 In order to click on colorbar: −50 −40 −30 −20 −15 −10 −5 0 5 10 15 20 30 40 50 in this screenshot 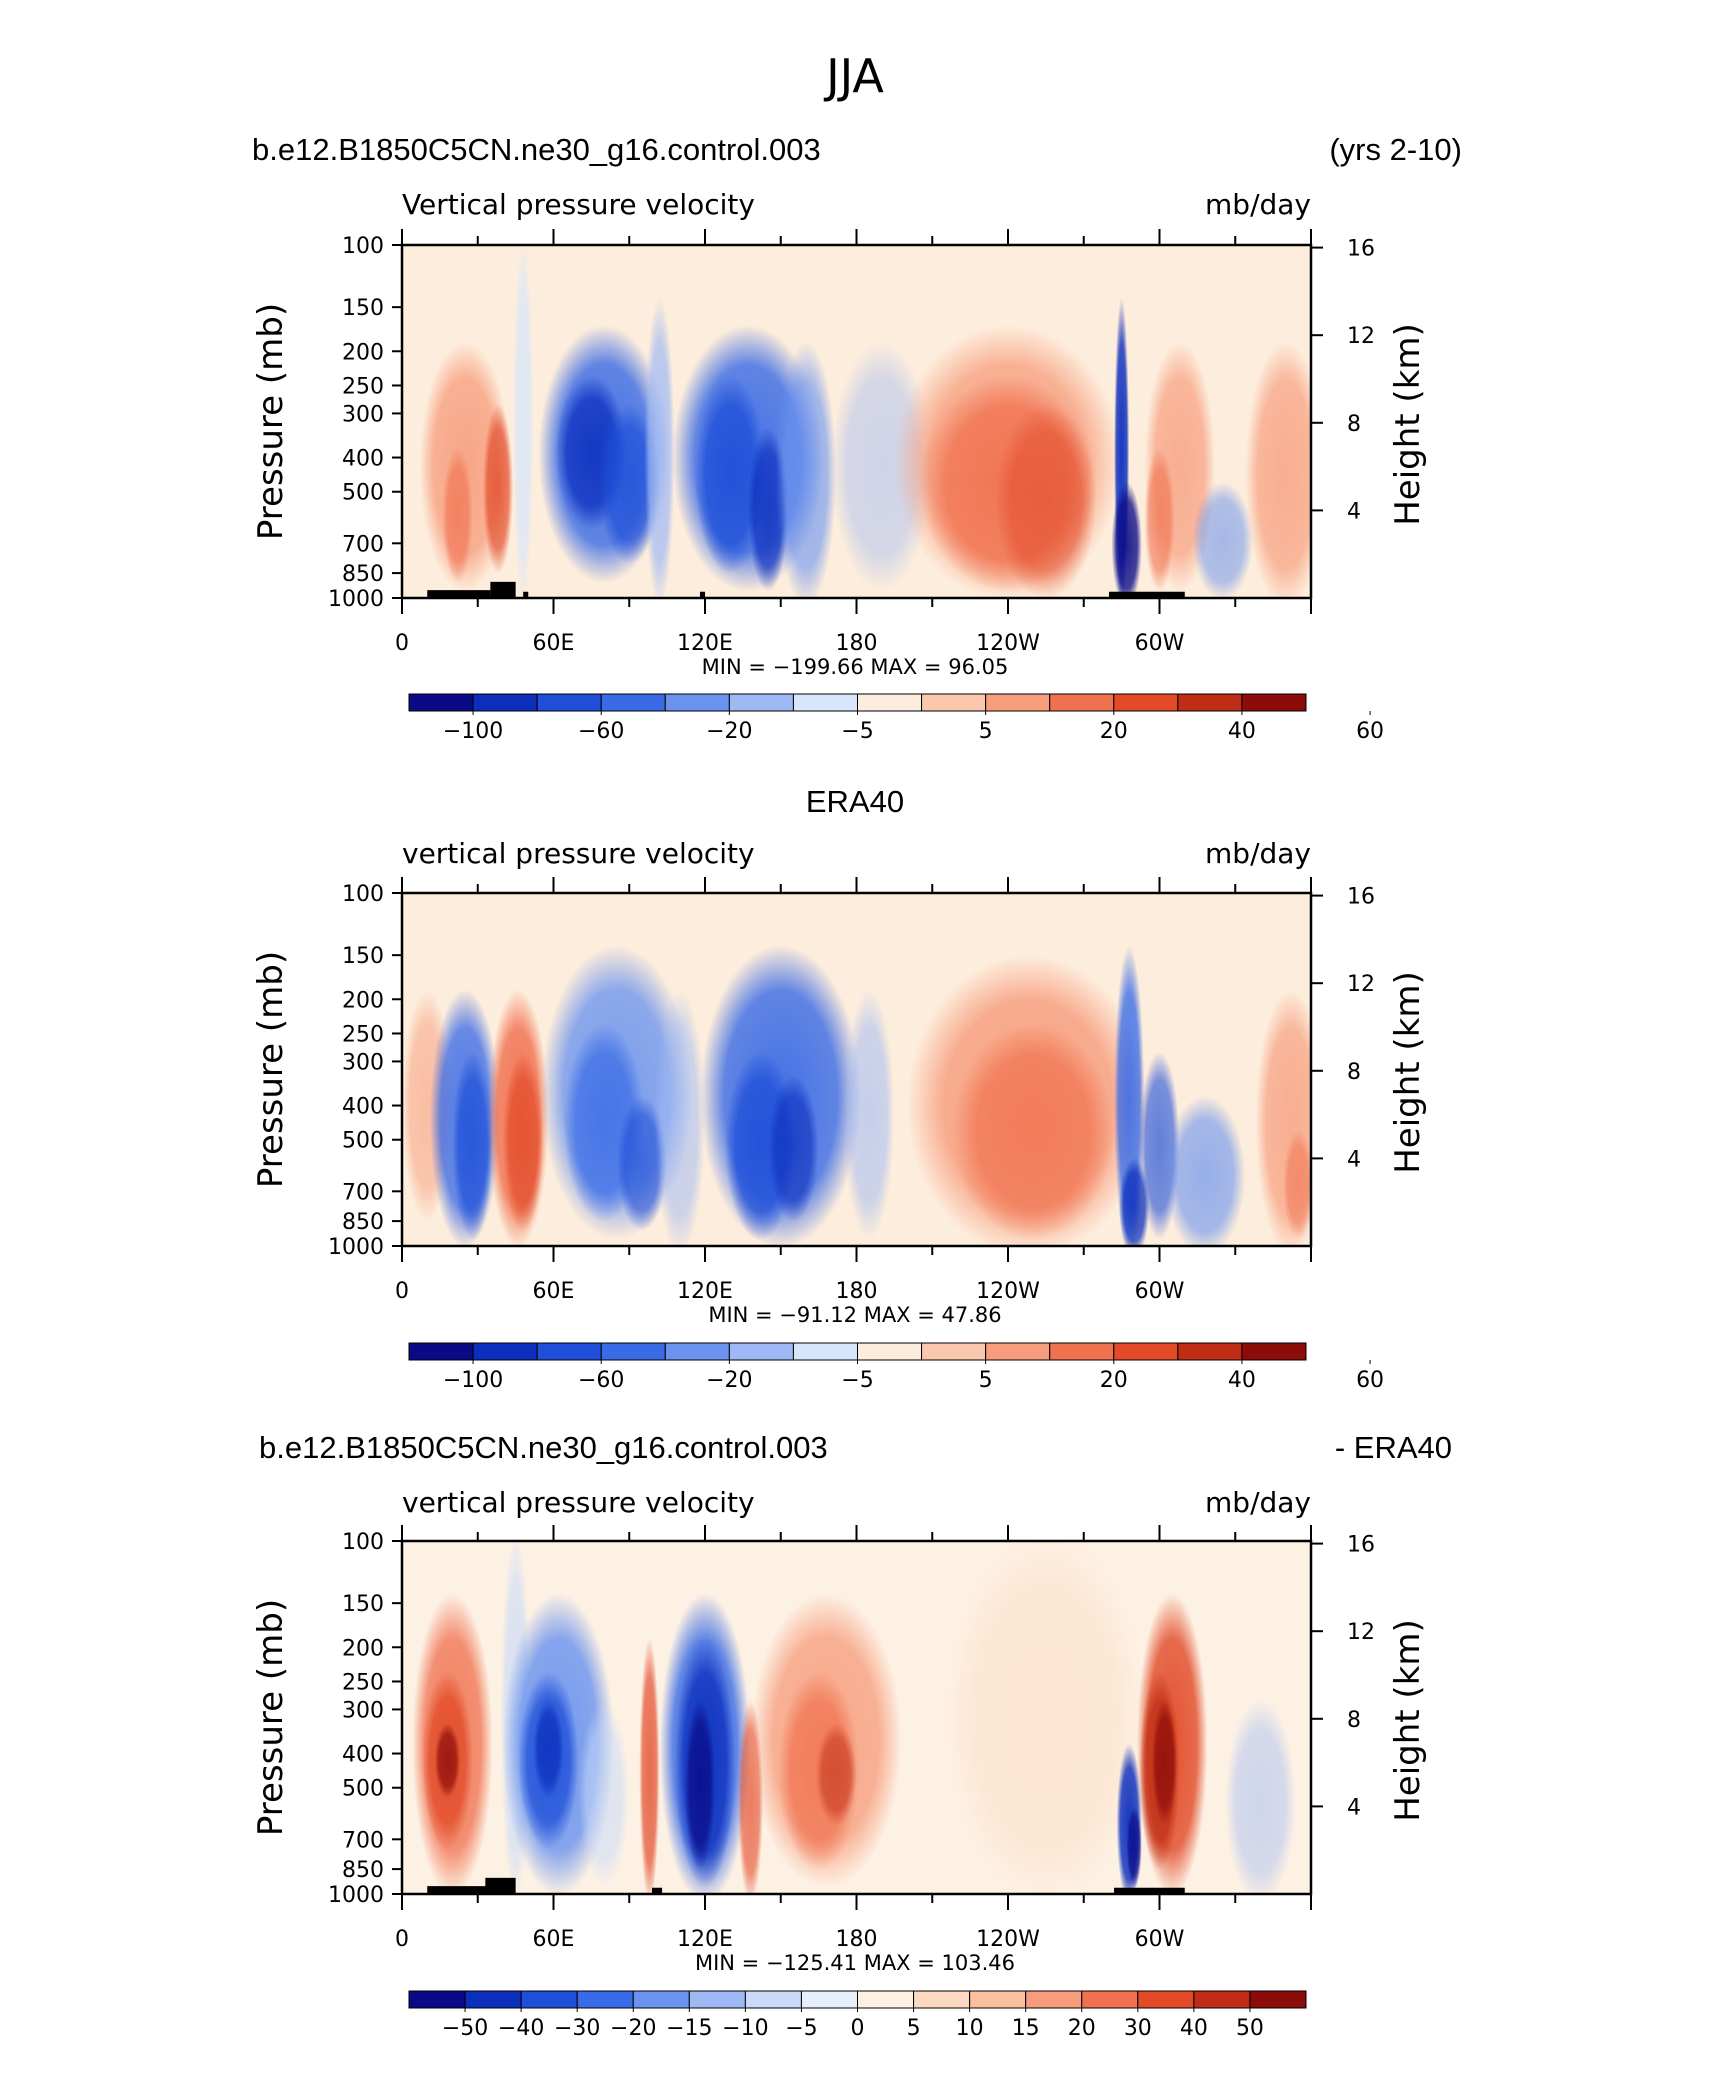, I will do `click(857, 2015)`.